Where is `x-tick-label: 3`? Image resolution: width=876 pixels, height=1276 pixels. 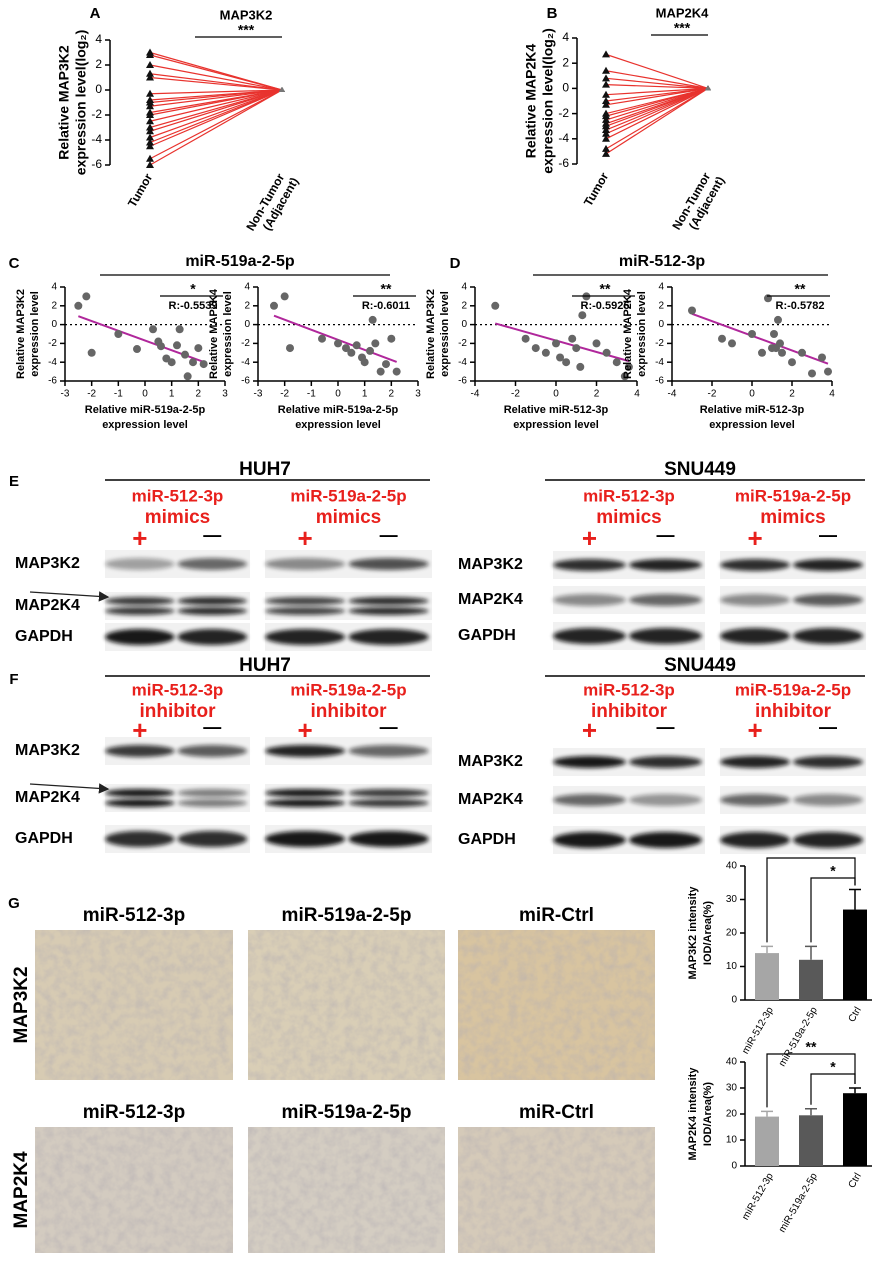
x-tick-label: 3 is located at coordinates (418, 394).